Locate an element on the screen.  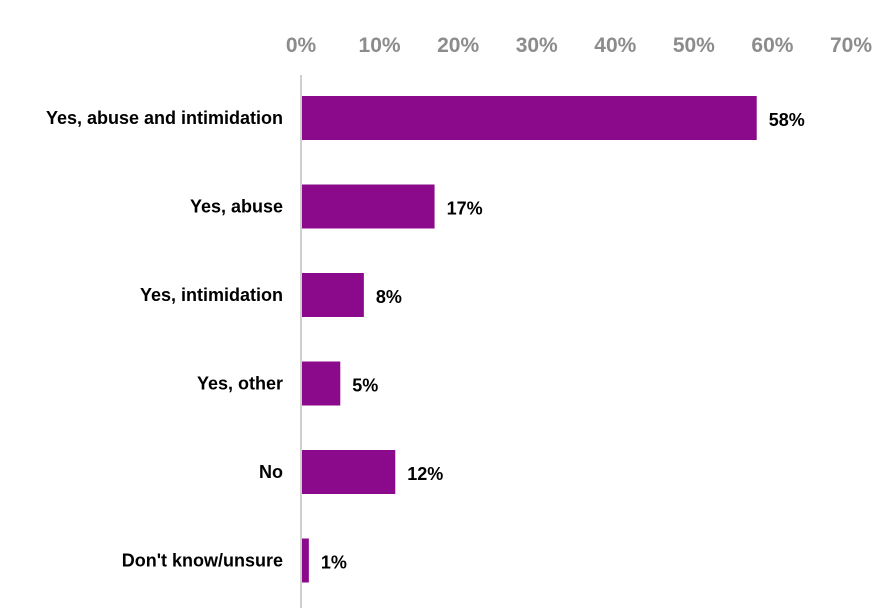
x-axis-ticks: 0% 10% 20% 30% 40% 50% 60% 70% is located at coordinates (579, 45).